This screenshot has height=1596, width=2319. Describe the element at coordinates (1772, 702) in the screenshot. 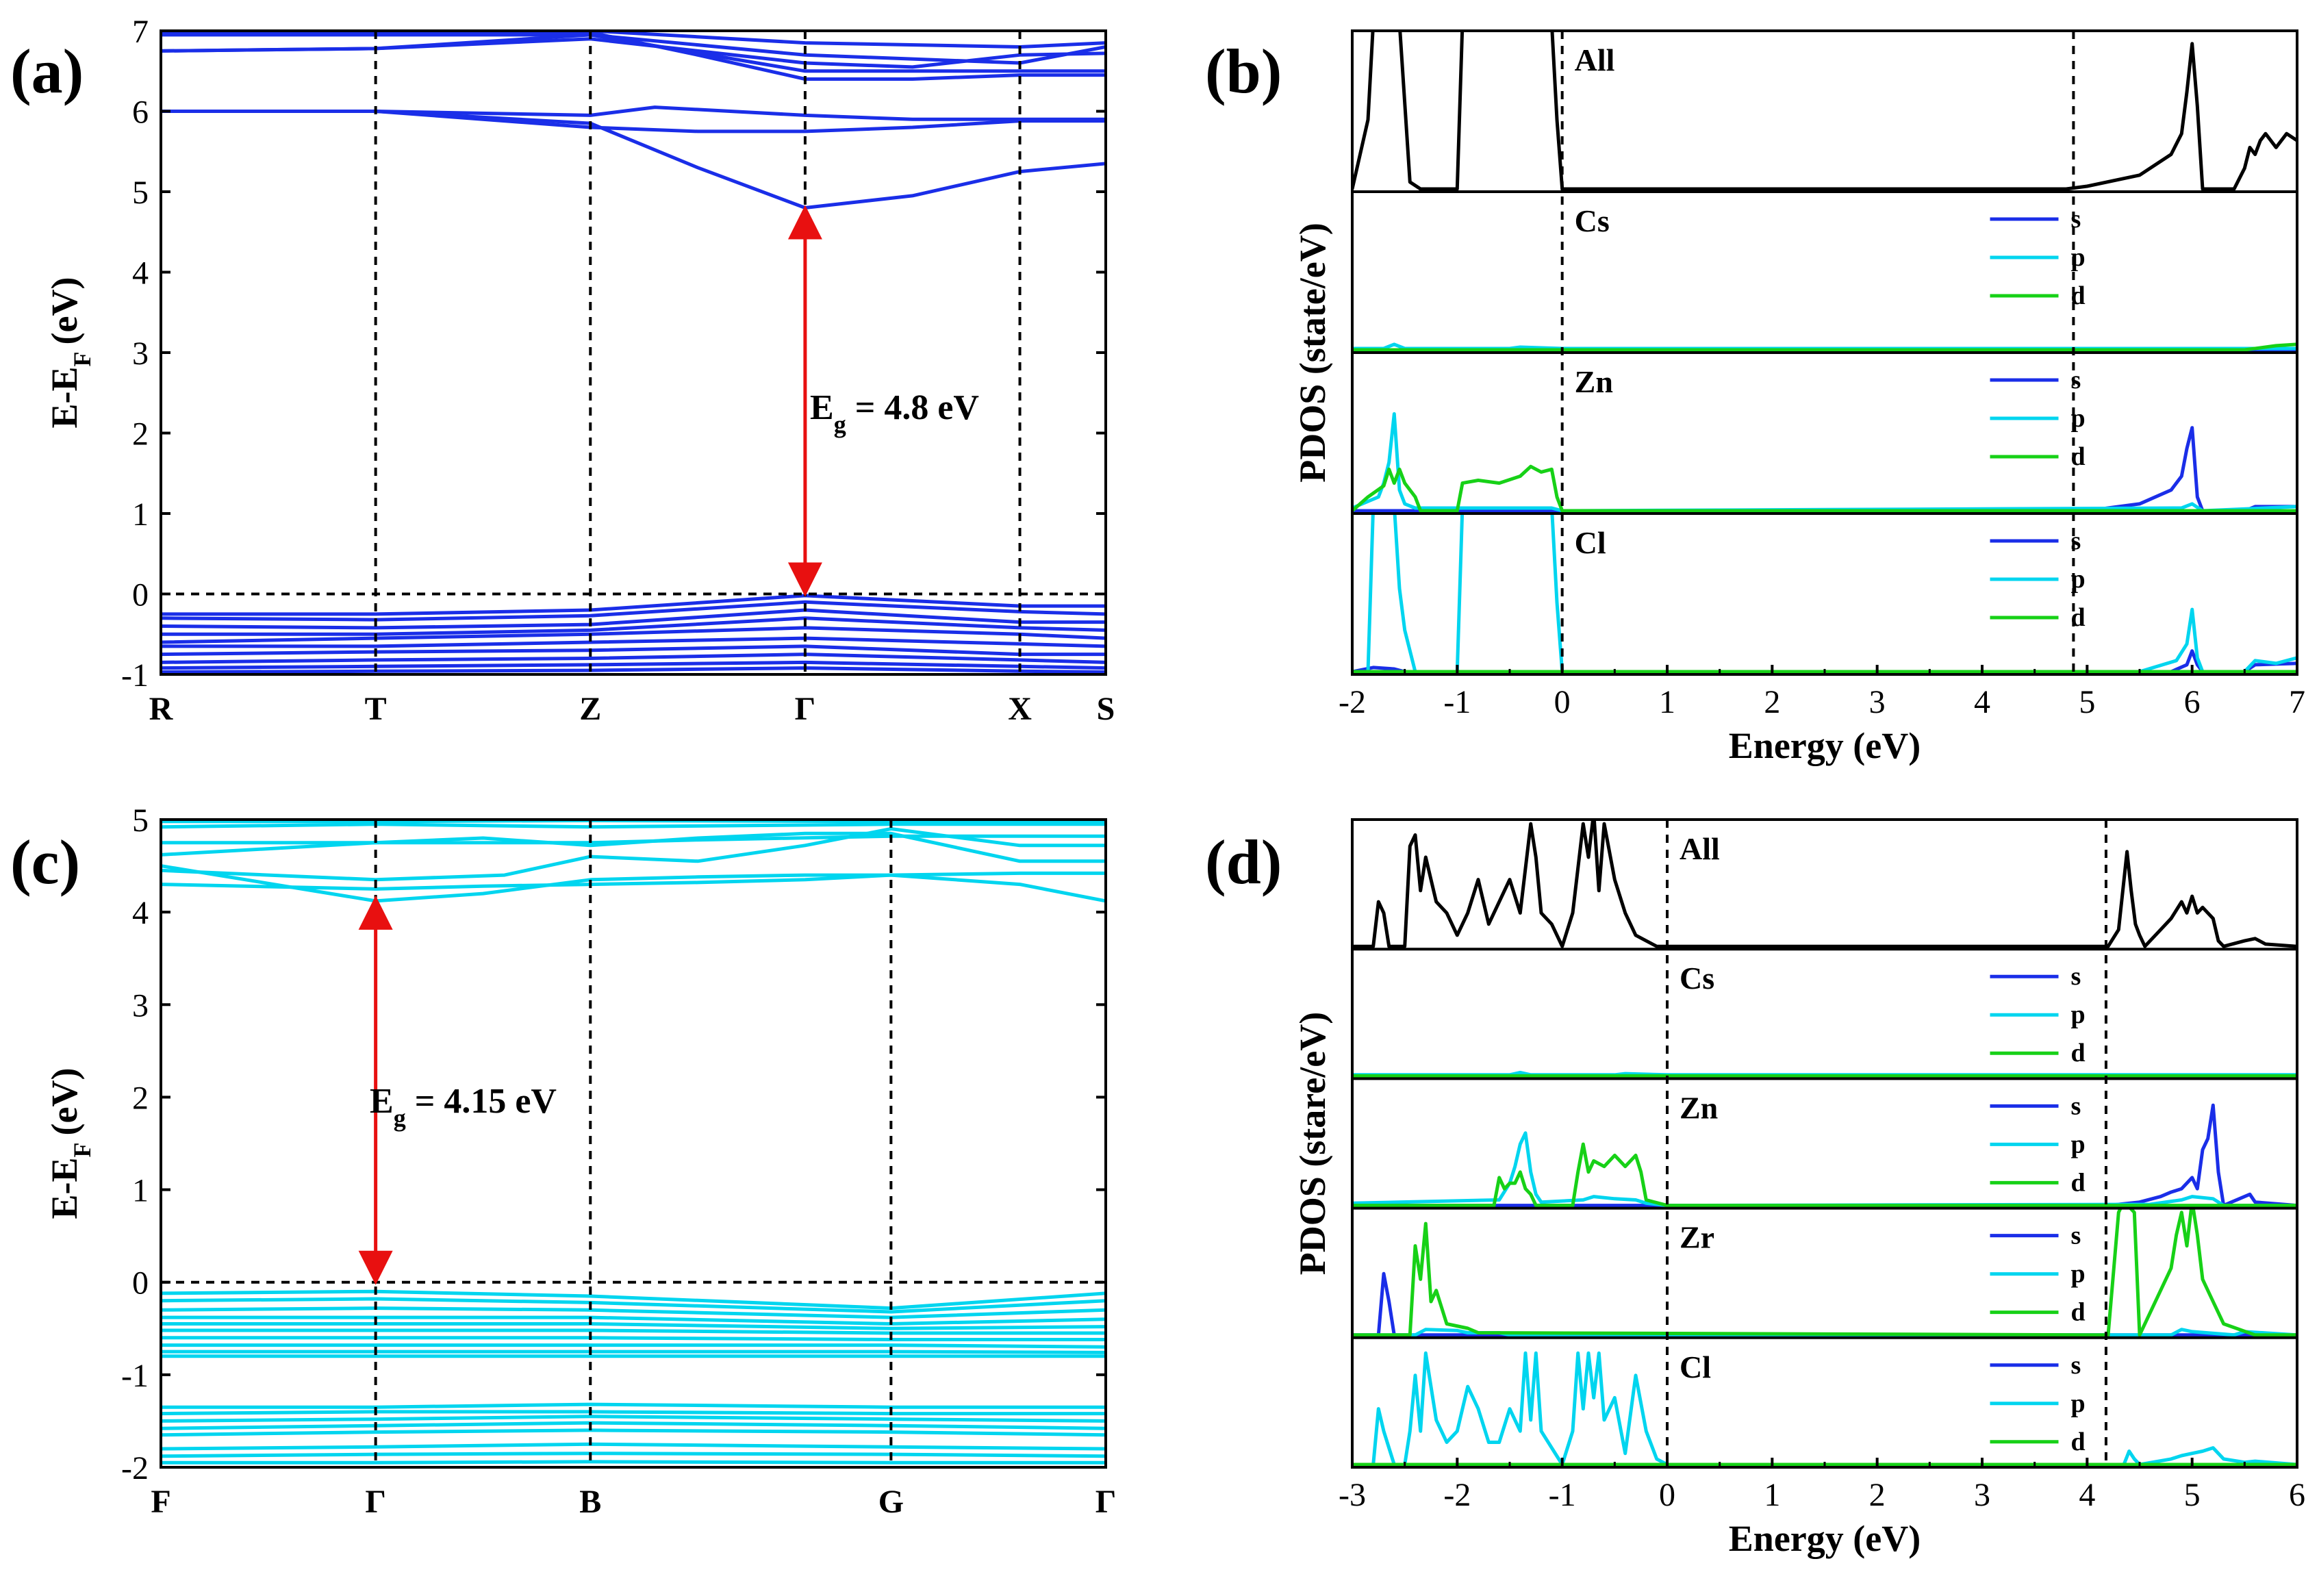

I see `x-tick-label: 2` at that location.